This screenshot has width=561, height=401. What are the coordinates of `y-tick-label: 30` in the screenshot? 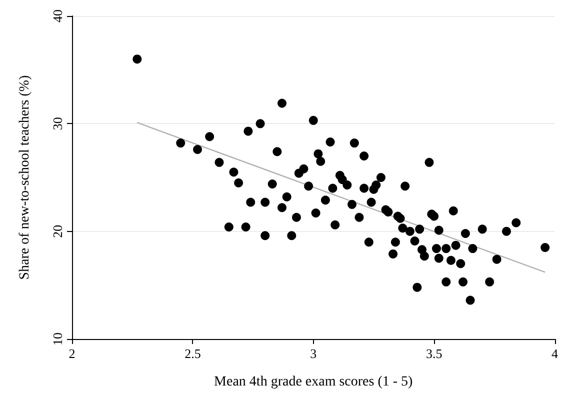 It's located at (57, 123).